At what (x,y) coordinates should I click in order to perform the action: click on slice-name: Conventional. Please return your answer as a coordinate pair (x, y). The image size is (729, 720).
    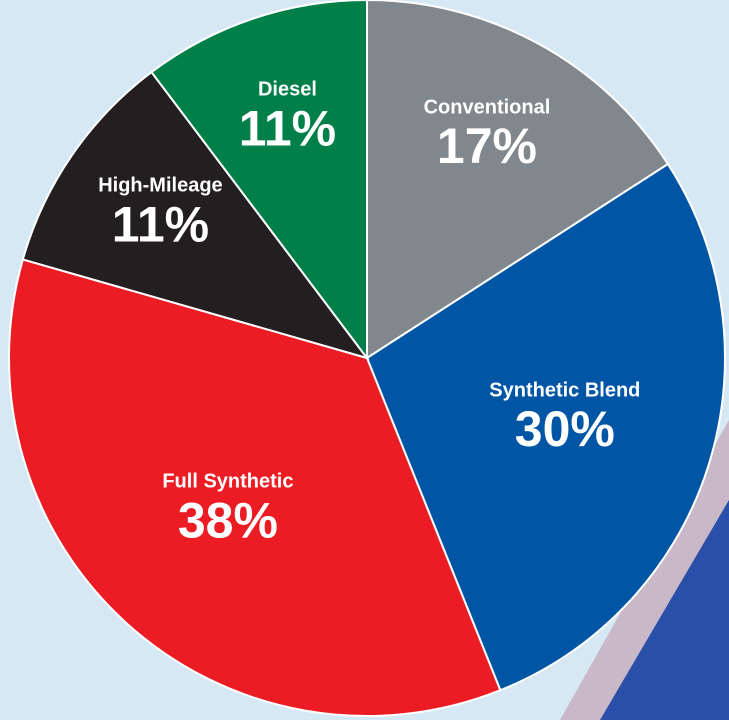
    Looking at the image, I should click on (487, 107).